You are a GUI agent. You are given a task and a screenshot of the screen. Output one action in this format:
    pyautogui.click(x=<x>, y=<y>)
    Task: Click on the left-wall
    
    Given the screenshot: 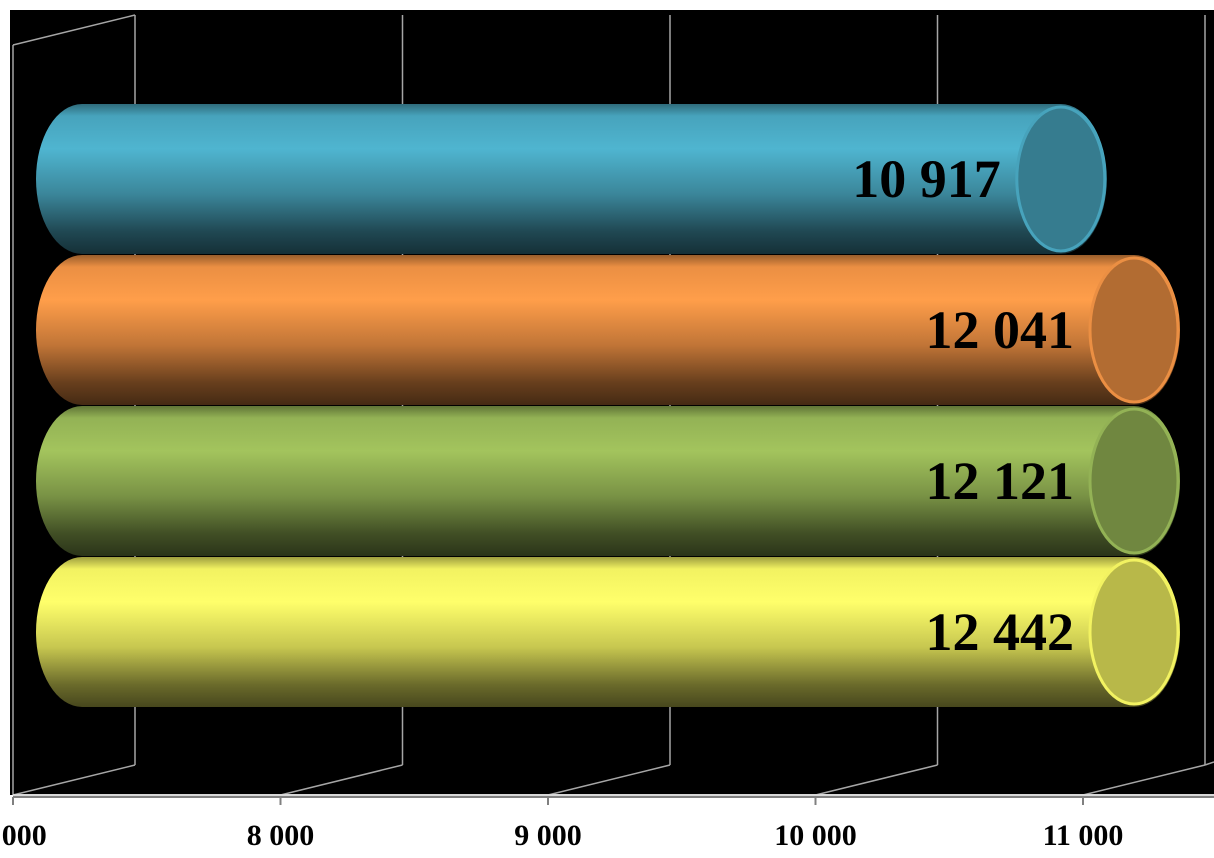 What is the action you would take?
    pyautogui.click(x=74, y=404)
    